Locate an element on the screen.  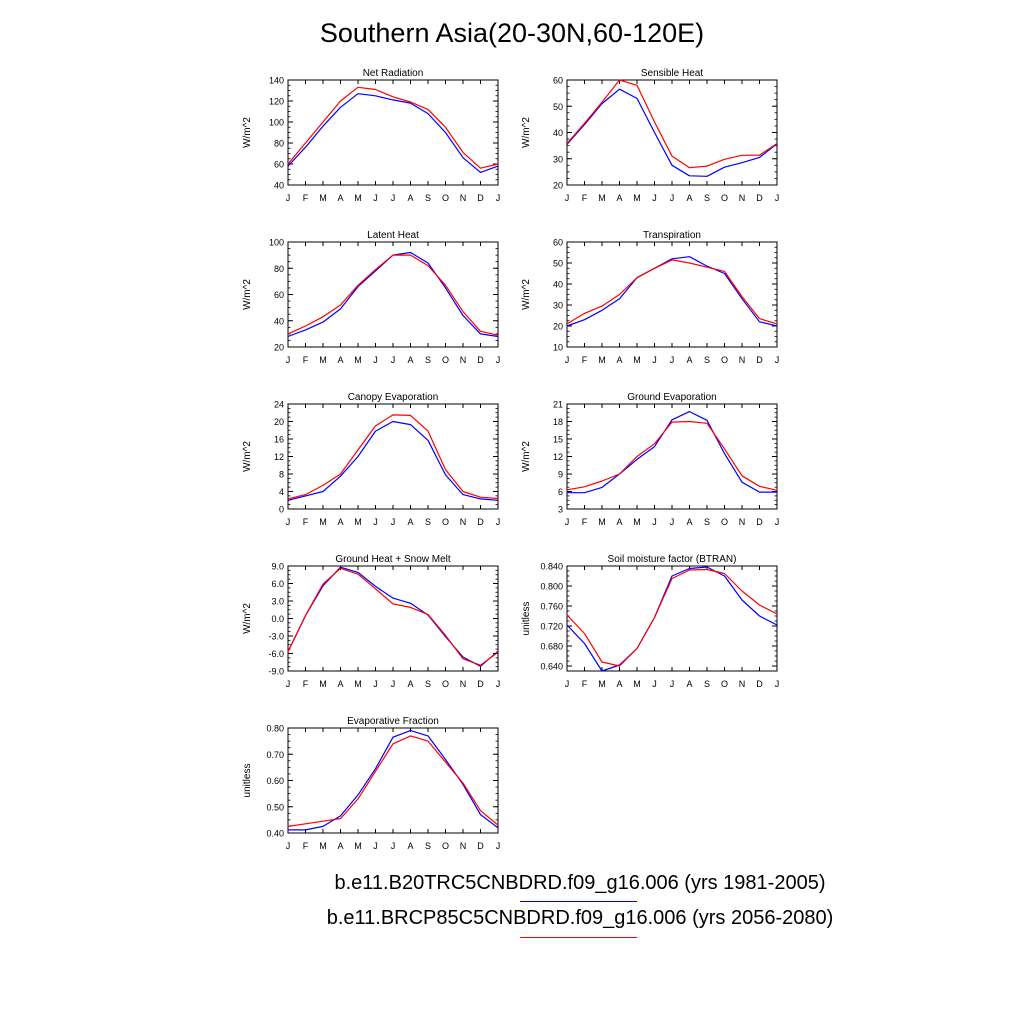
y-tick-label: 0.640 is located at coordinates (551, 667).